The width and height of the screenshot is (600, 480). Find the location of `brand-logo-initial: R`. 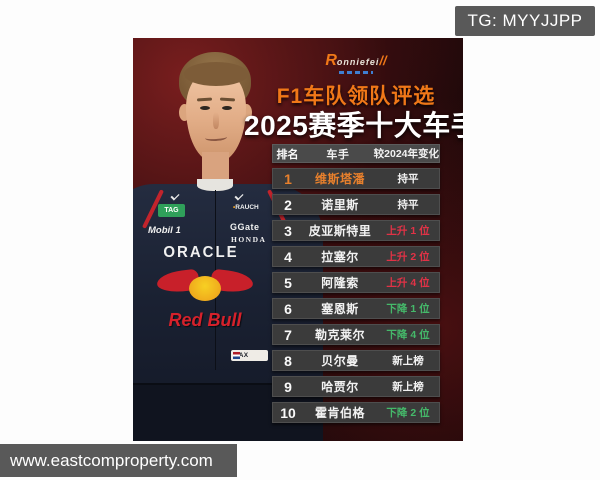

brand-logo-initial: R is located at coordinates (331, 60).